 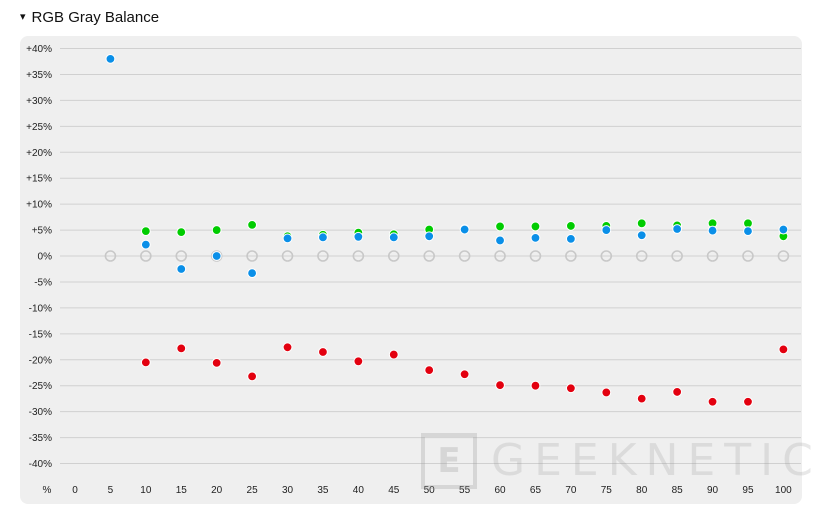 What do you see at coordinates (359, 490) in the screenshot?
I see `x-tick-label: 40` at bounding box center [359, 490].